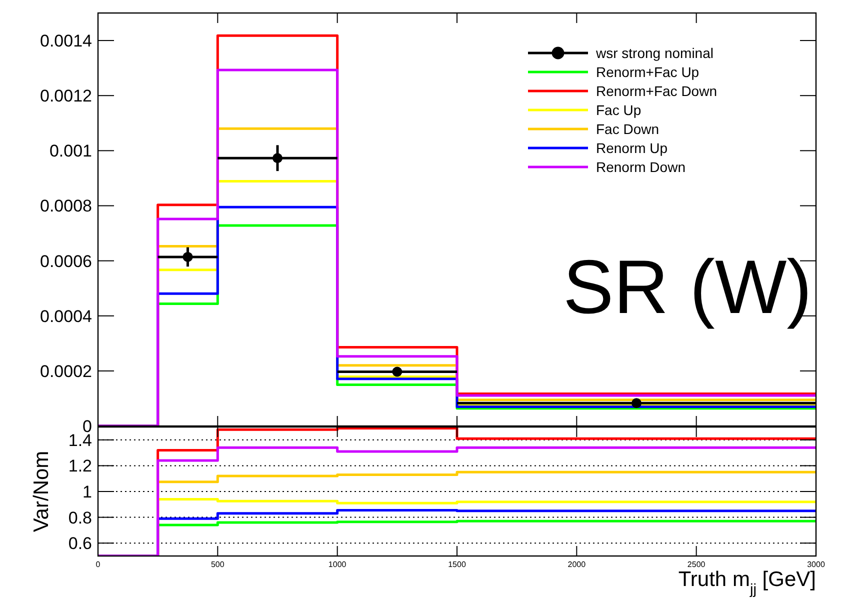  I want to click on y-tick-label: 0.0004, so click(66, 316).